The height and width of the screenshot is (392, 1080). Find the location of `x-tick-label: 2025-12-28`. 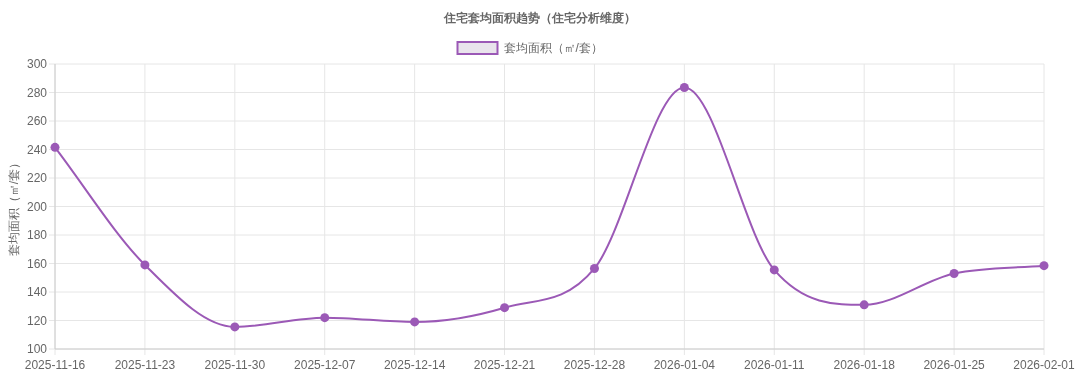

x-tick-label: 2025-12-28 is located at coordinates (594, 365).